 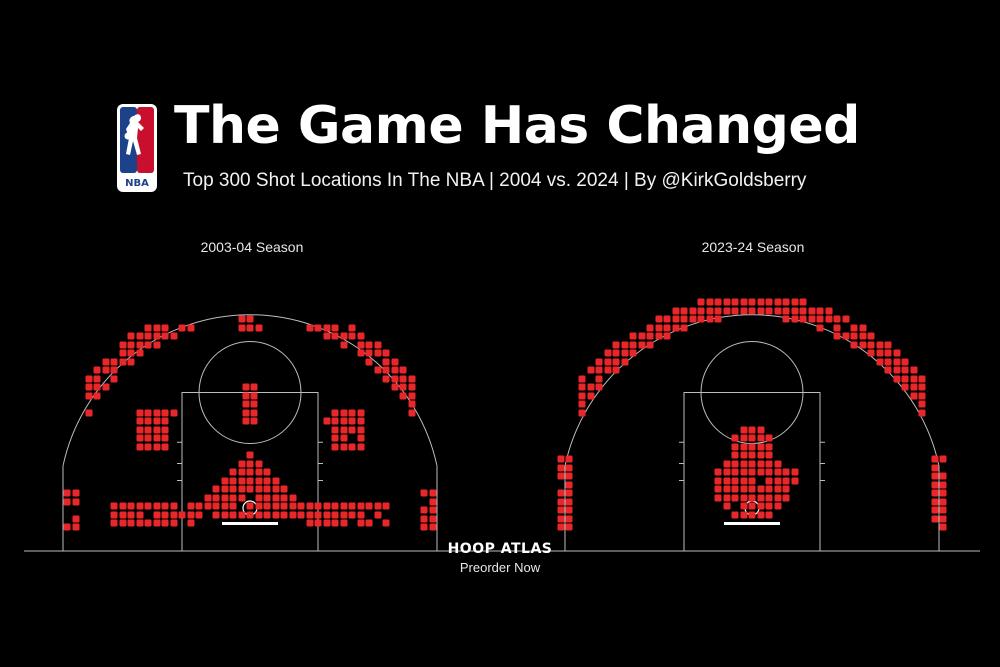 I want to click on preorder-link: Preorder Now, so click(x=500, y=567).